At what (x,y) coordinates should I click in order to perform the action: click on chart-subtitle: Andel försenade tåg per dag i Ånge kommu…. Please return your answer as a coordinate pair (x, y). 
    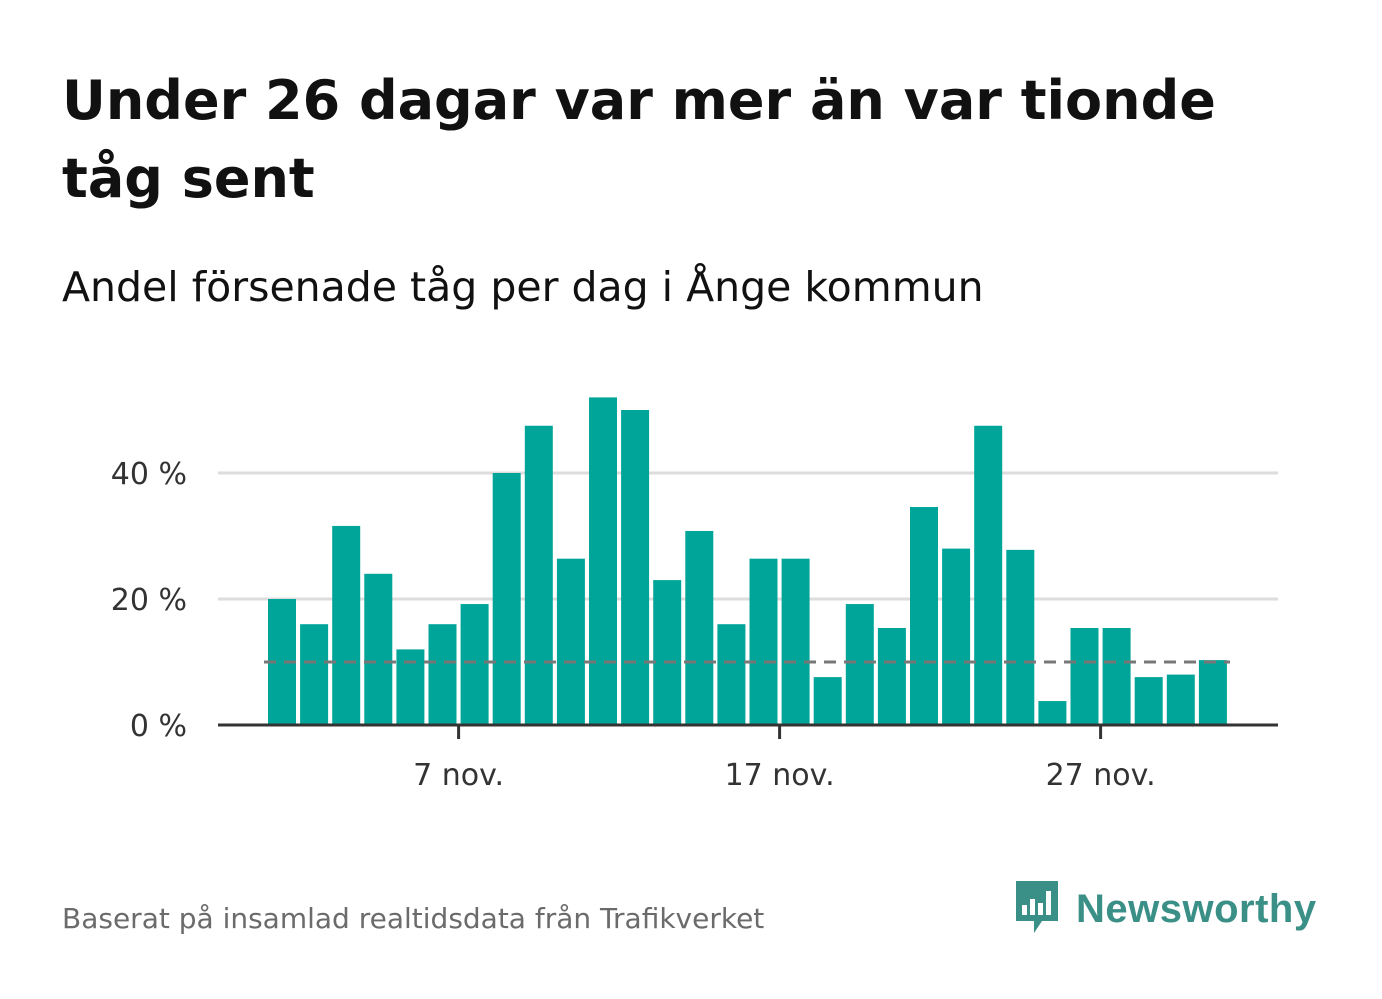
    Looking at the image, I should click on (523, 287).